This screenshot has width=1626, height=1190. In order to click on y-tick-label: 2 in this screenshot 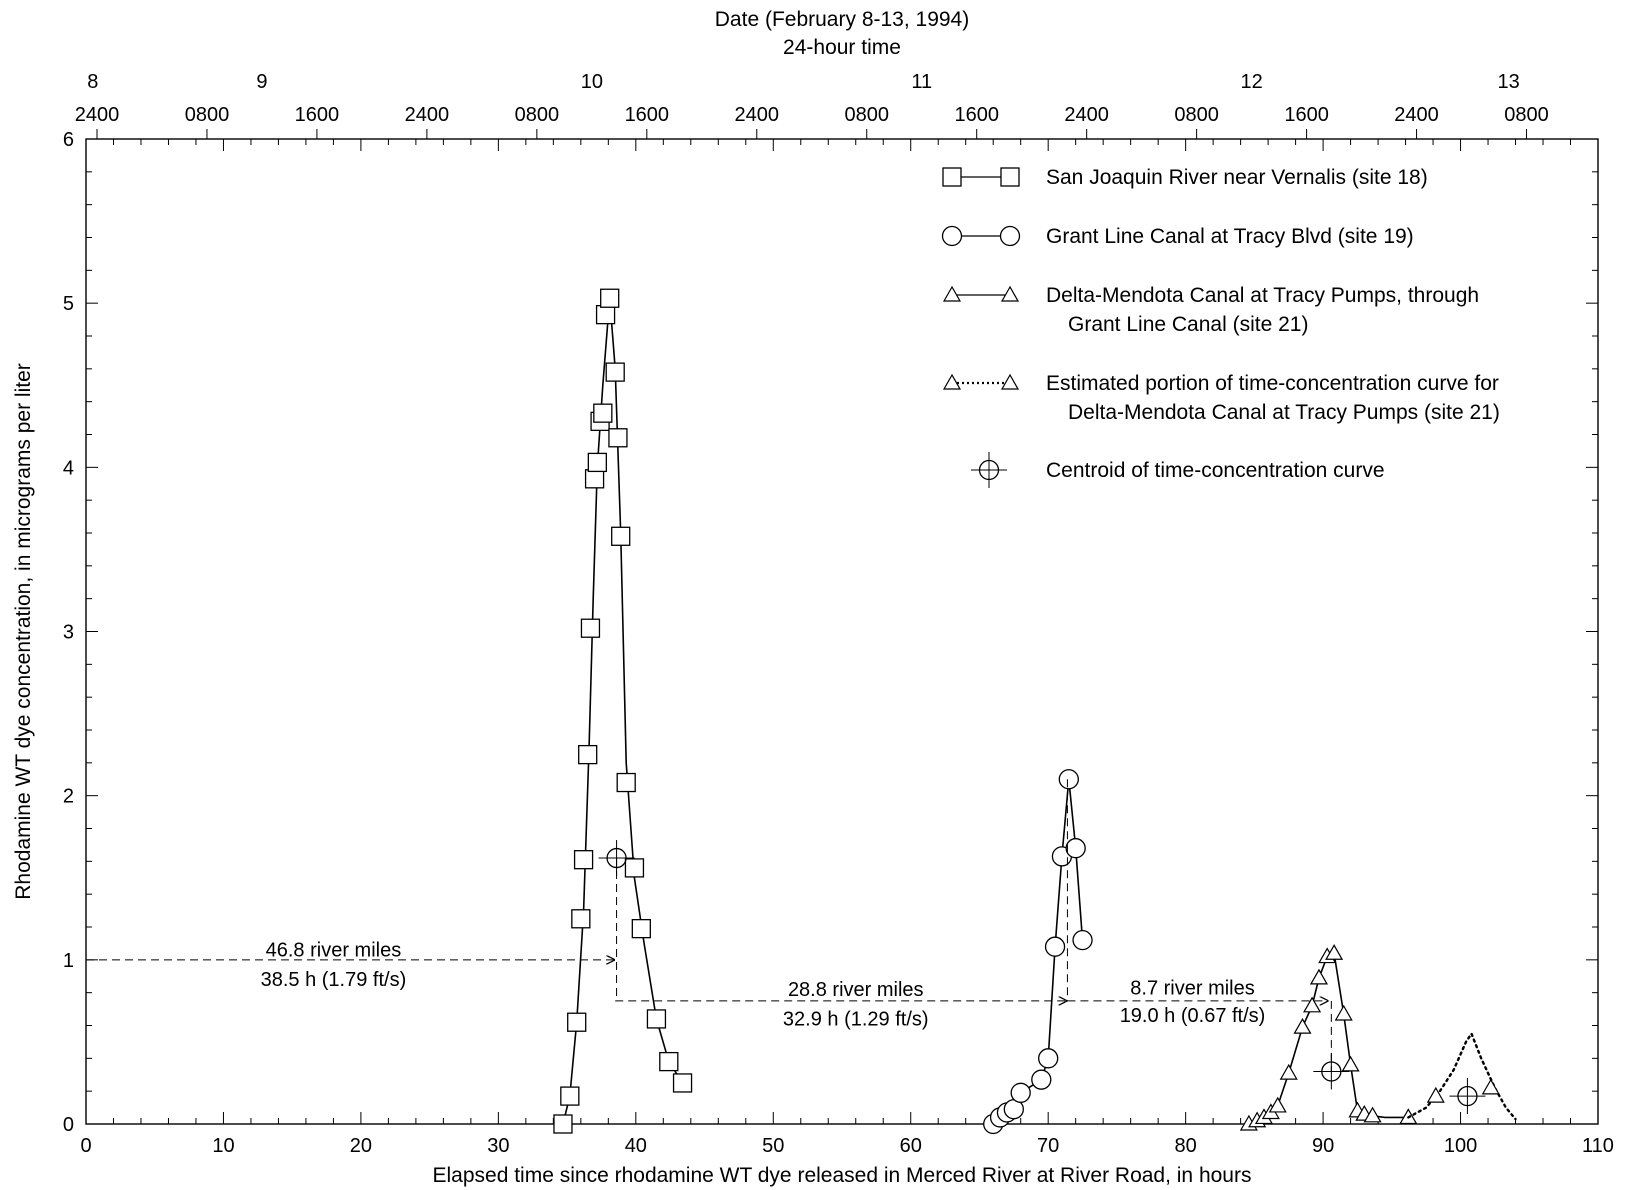, I will do `click(68, 797)`.